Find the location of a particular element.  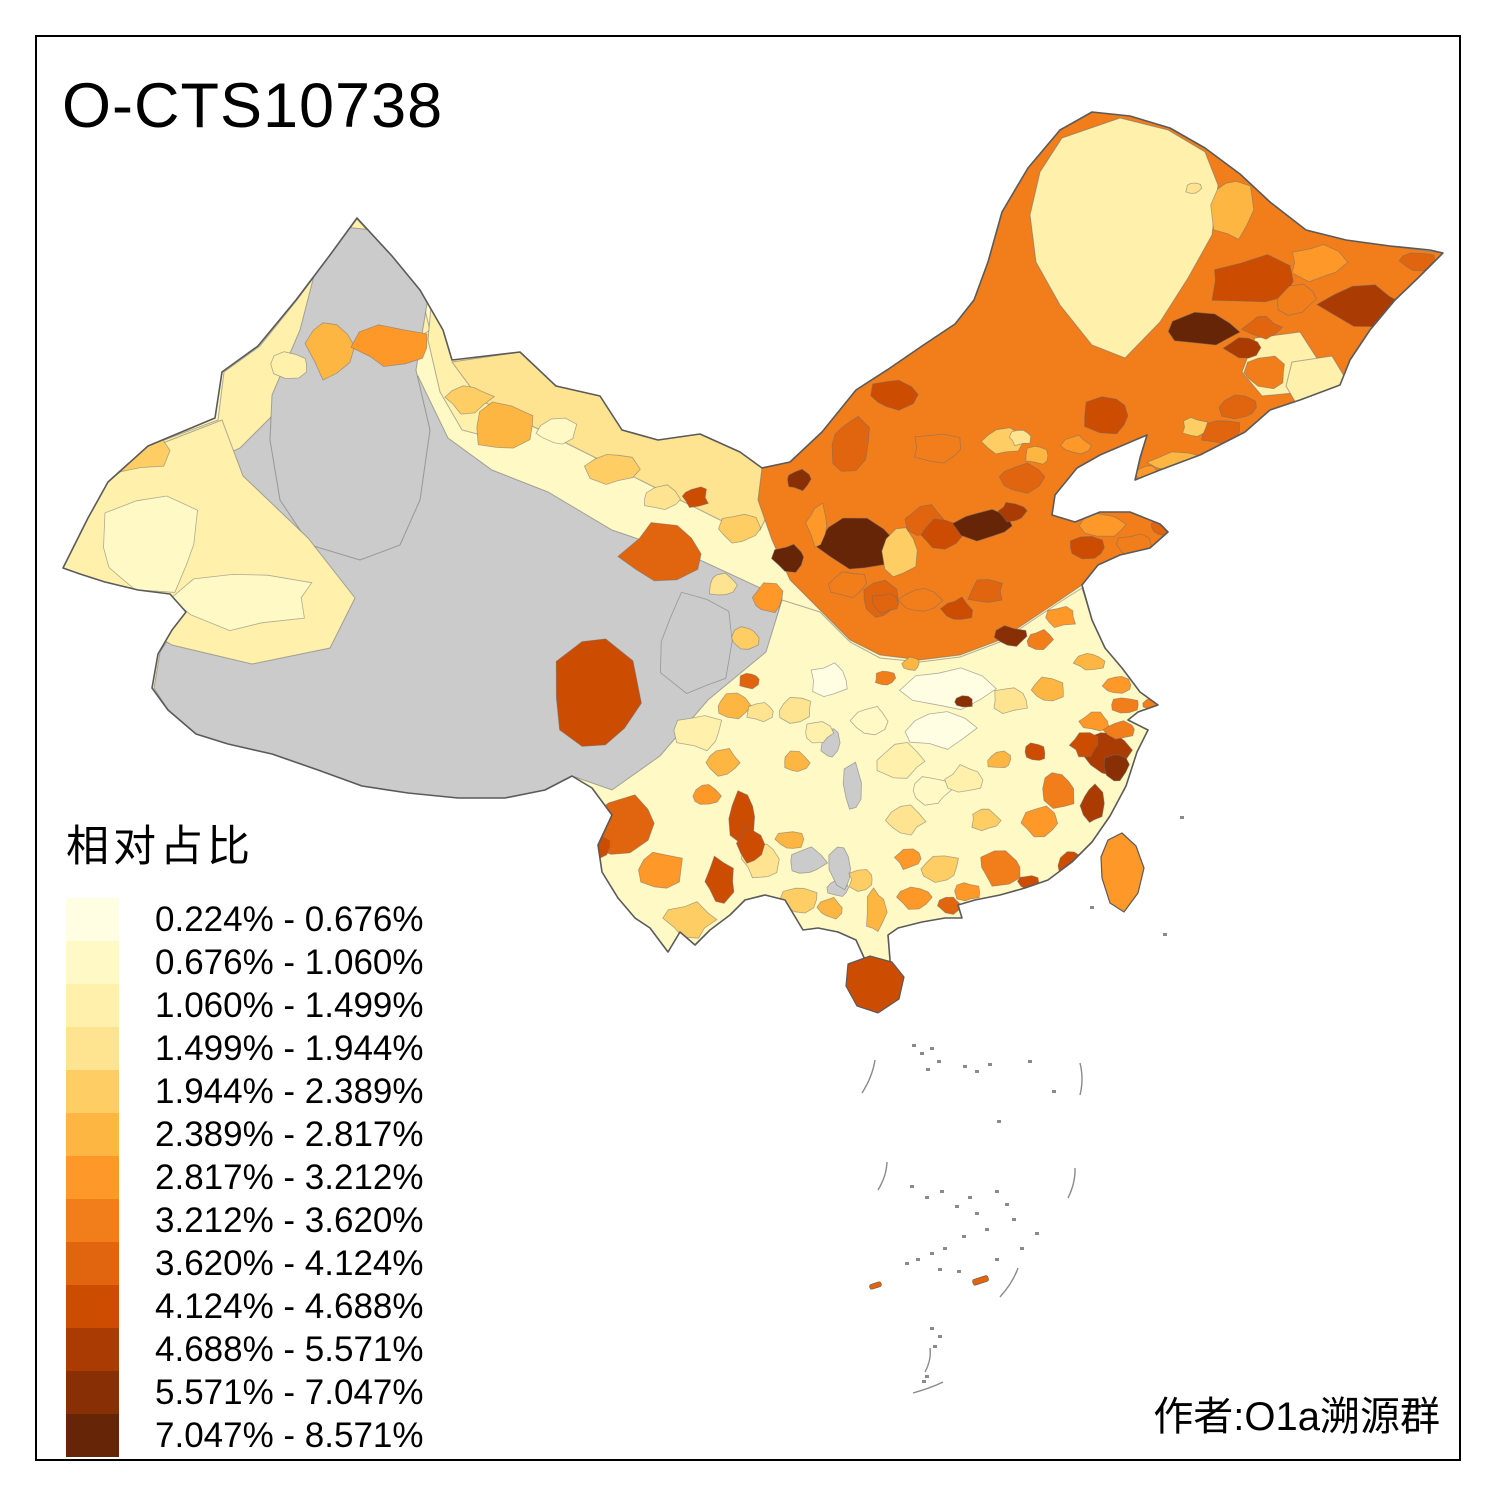

legend-label: 1.944% - 2.389% is located at coordinates (289, 1091).